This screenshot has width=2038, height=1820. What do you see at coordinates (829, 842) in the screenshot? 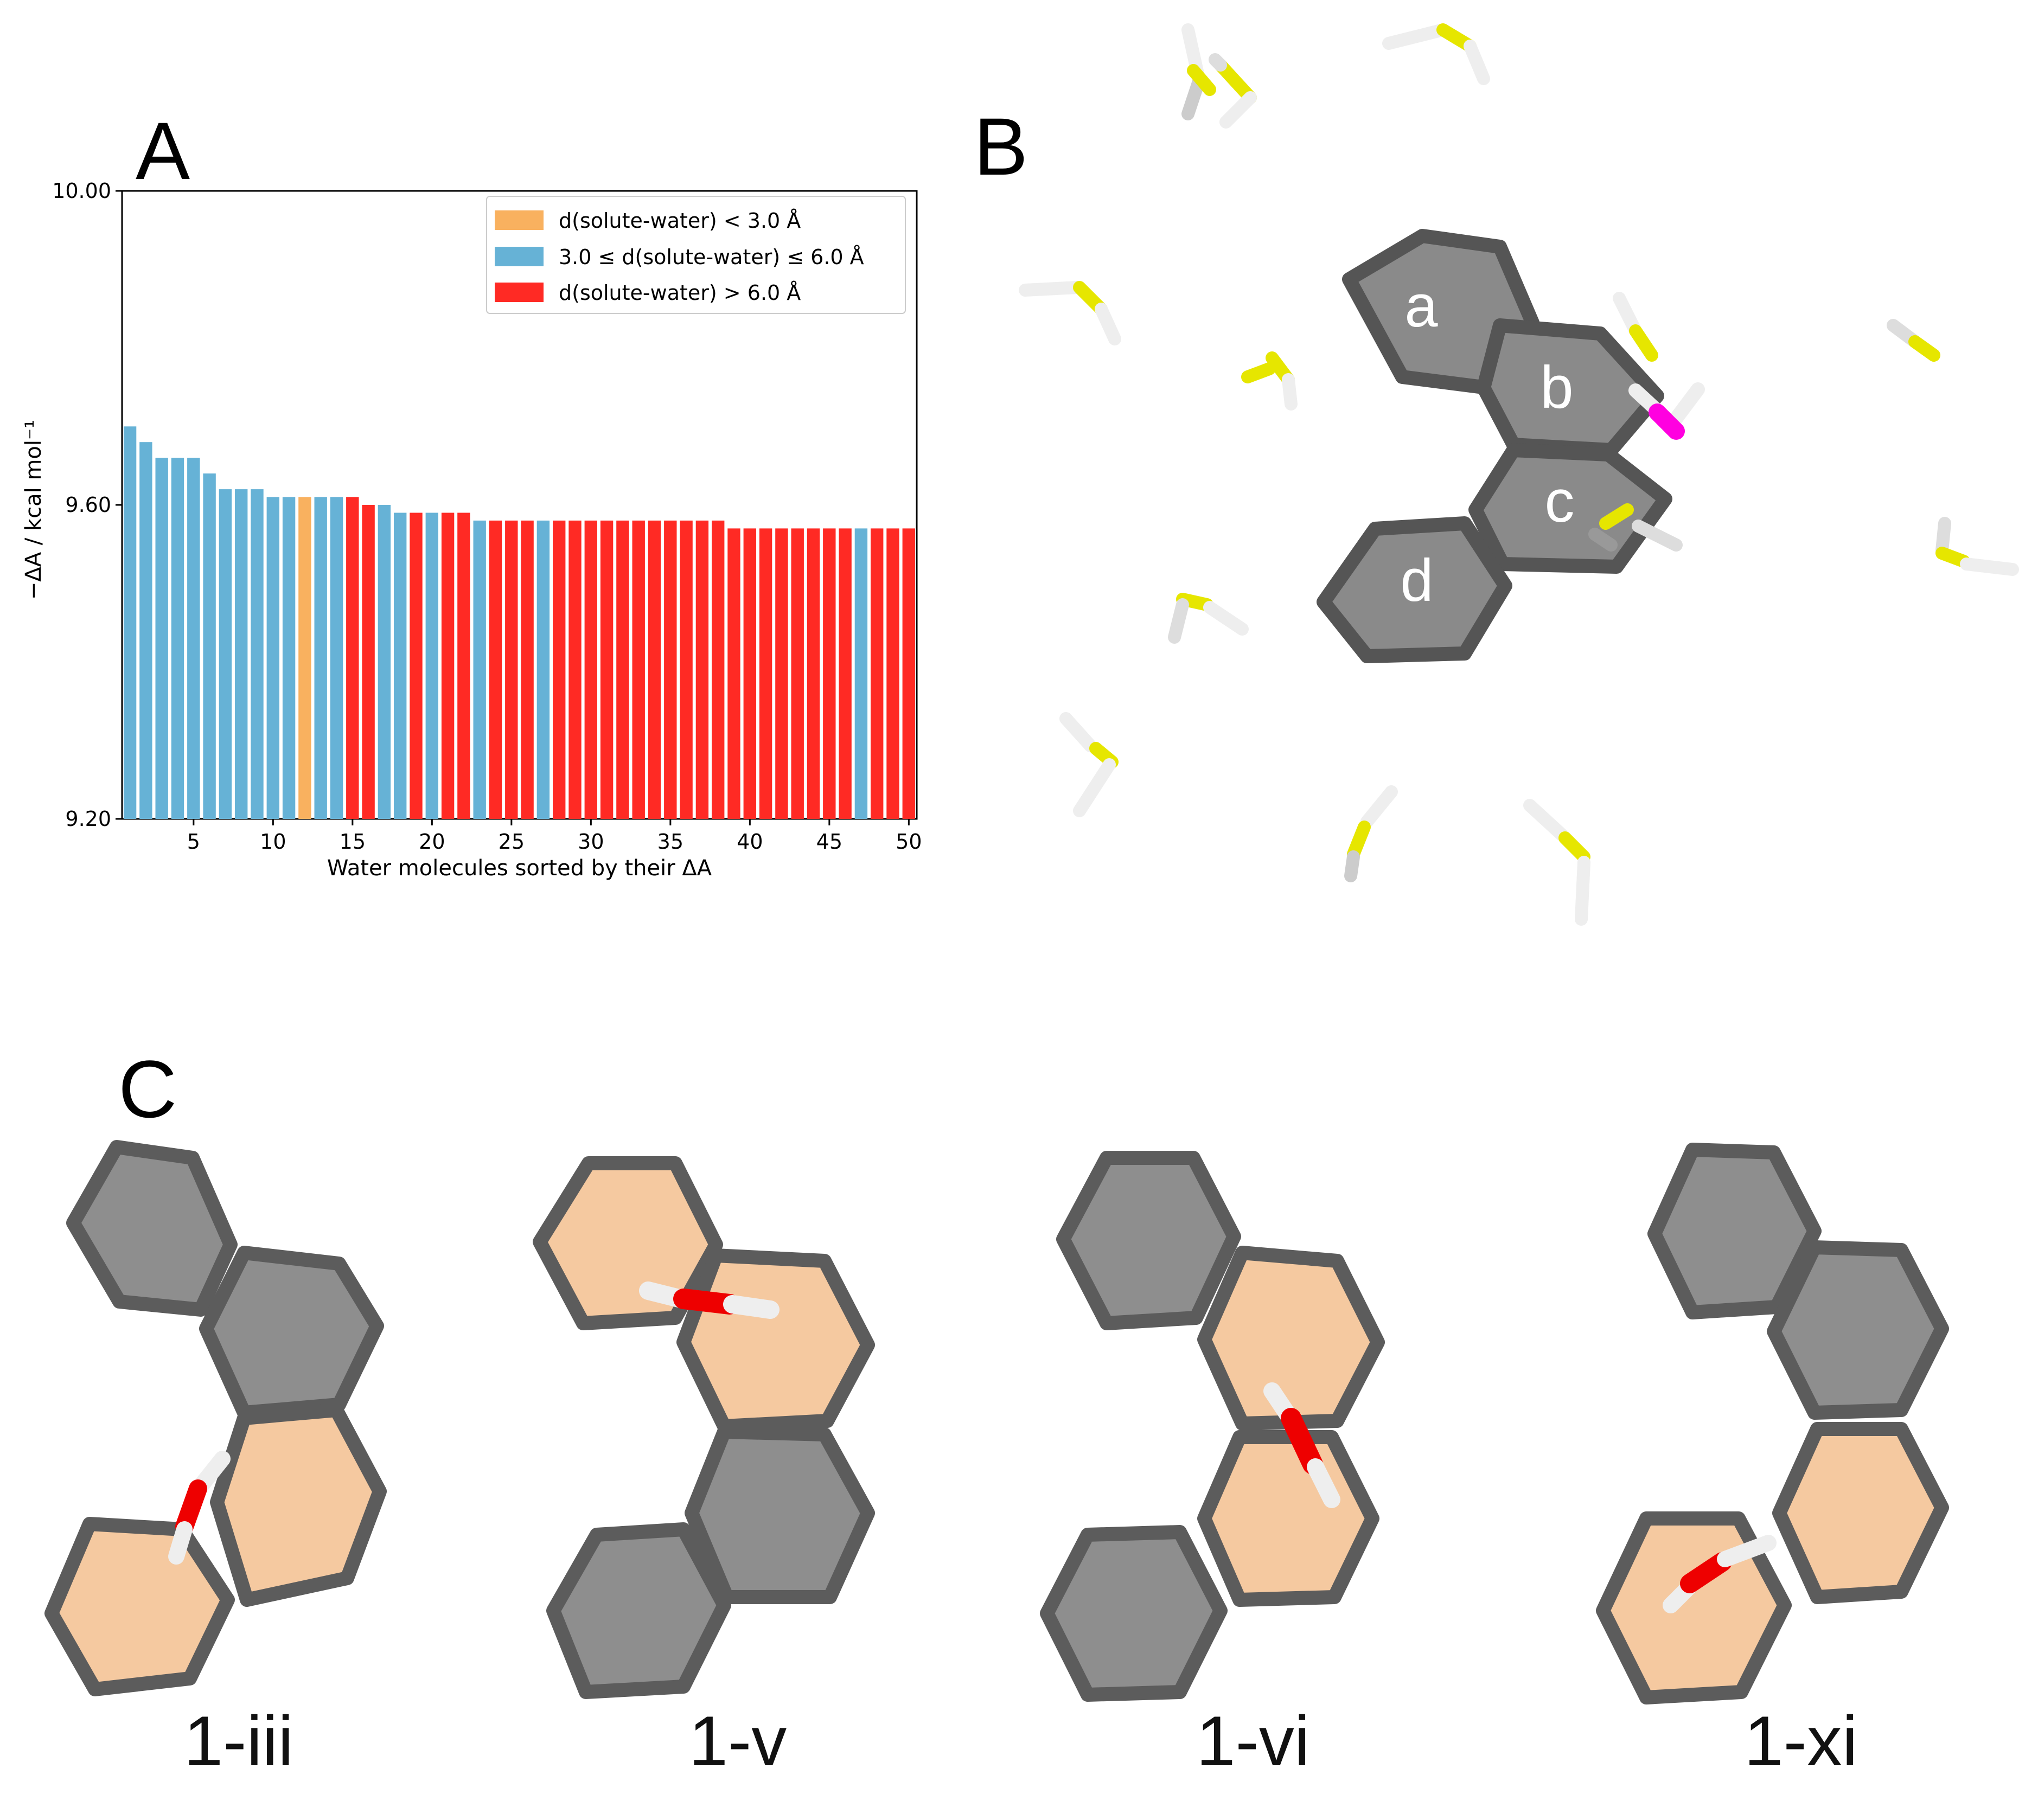
I see `x-tick-label: 45` at bounding box center [829, 842].